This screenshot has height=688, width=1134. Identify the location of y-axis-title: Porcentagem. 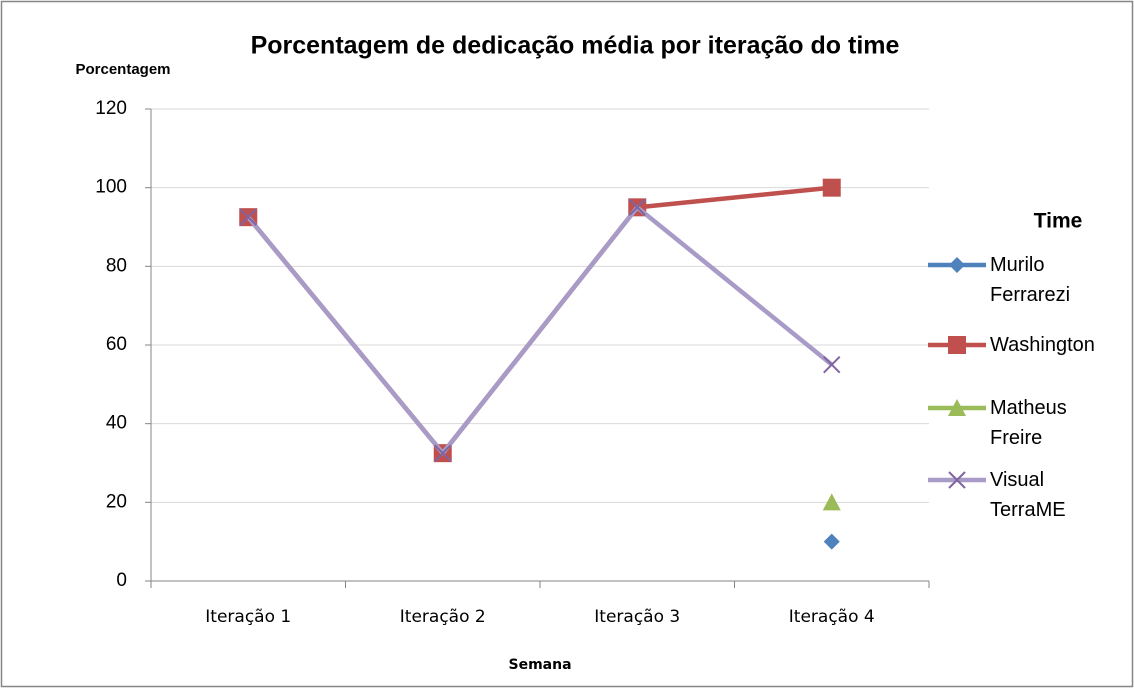
(122, 69).